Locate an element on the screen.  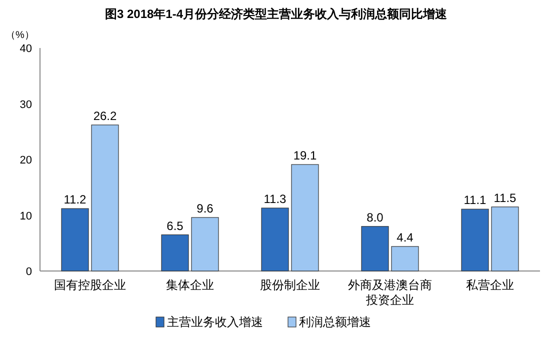
y-tick-label: 10 is located at coordinates (26, 216).